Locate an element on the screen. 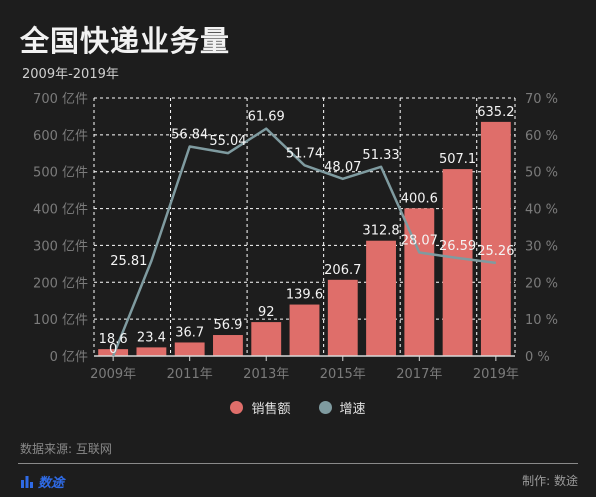 The width and height of the screenshot is (596, 497). brand-logo: 数途 is located at coordinates (42, 481).